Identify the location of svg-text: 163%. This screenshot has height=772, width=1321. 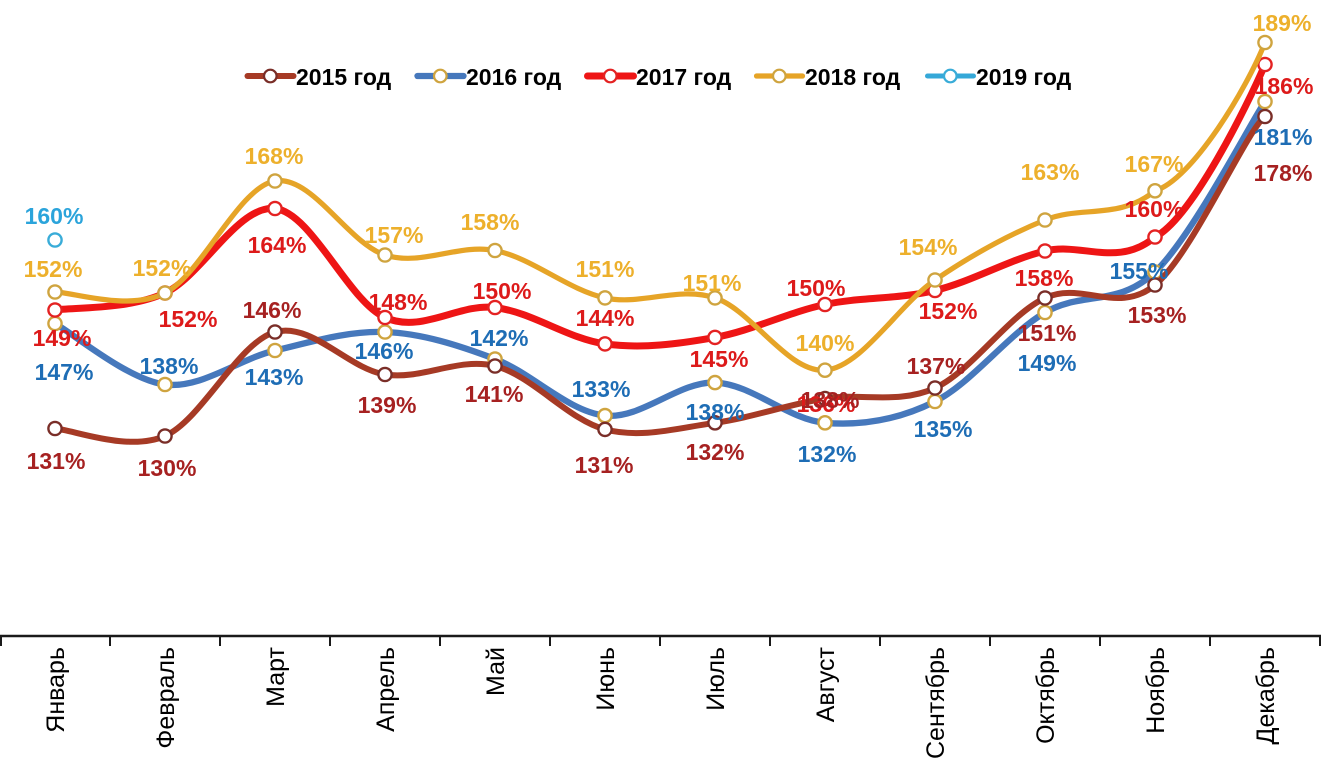
(1050, 172).